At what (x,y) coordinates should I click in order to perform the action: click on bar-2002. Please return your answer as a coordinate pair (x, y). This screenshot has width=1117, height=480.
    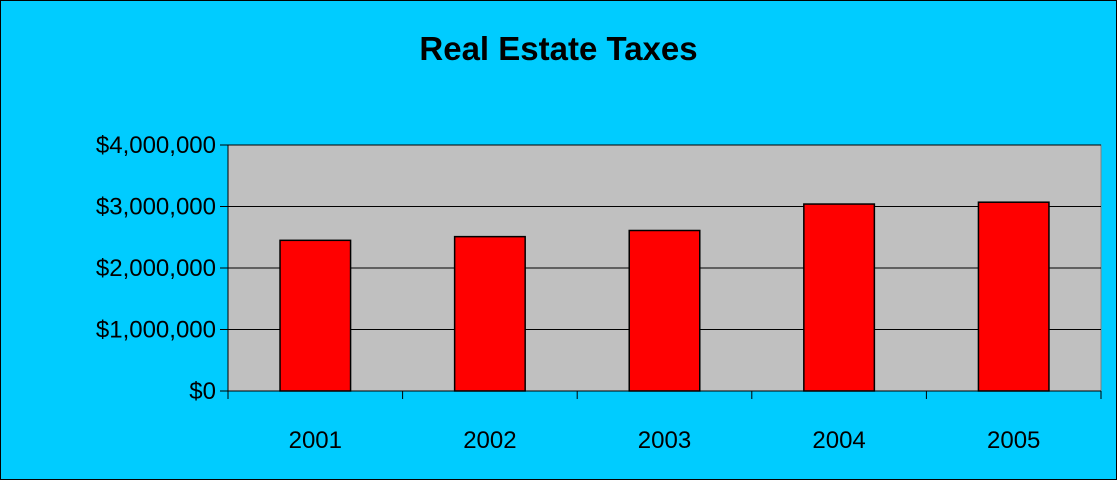
    Looking at the image, I should click on (489, 313).